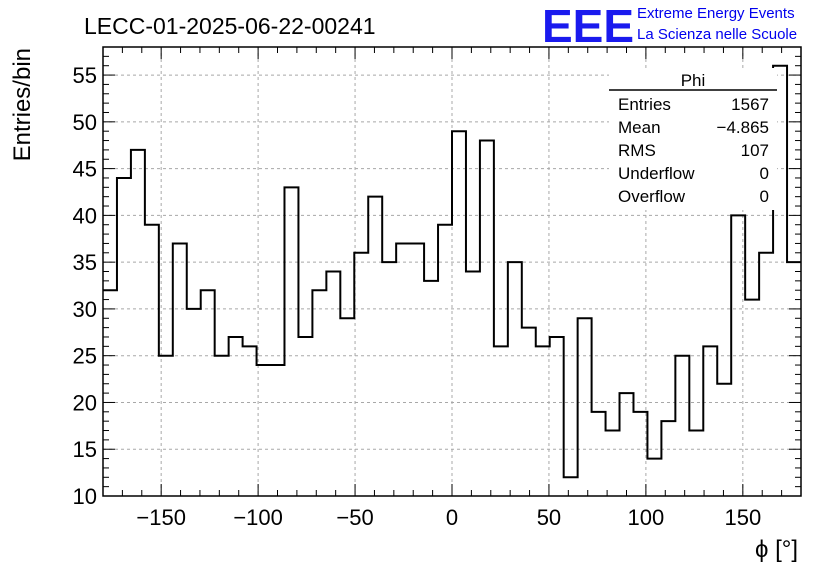 The height and width of the screenshot is (572, 836). I want to click on stats-row-label: RMS, so click(637, 150).